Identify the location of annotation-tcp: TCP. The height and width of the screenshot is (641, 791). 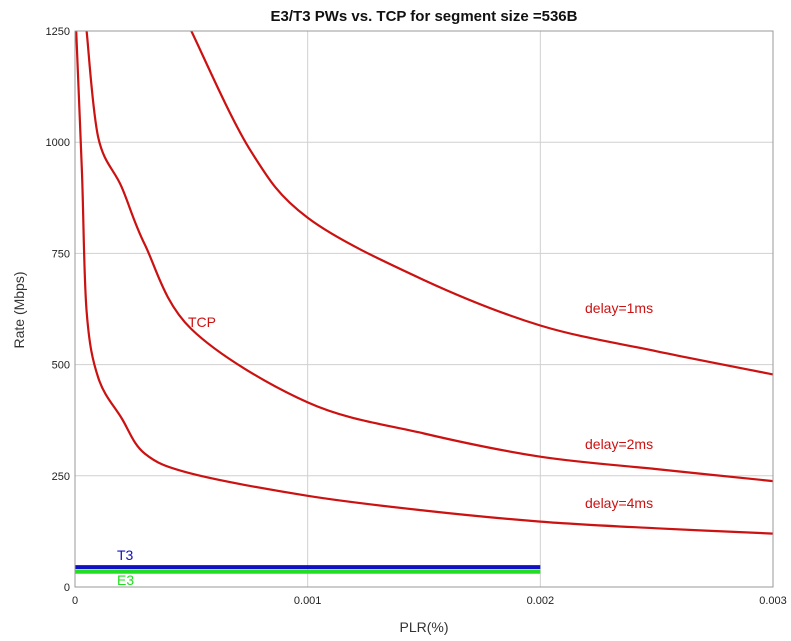
(202, 322).